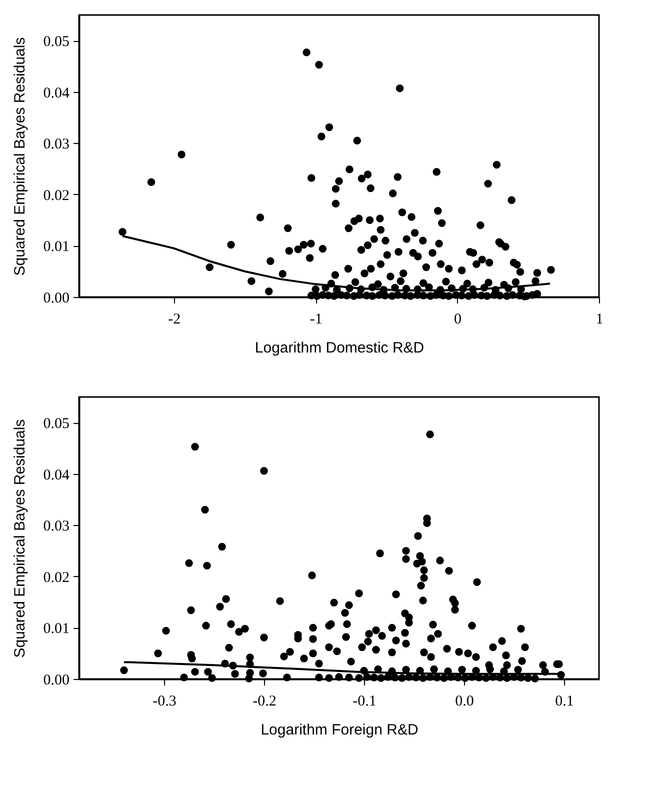 The width and height of the screenshot is (650, 785). What do you see at coordinates (339, 730) in the screenshot?
I see `x-axis-title: Logarithm Foreign R&D` at bounding box center [339, 730].